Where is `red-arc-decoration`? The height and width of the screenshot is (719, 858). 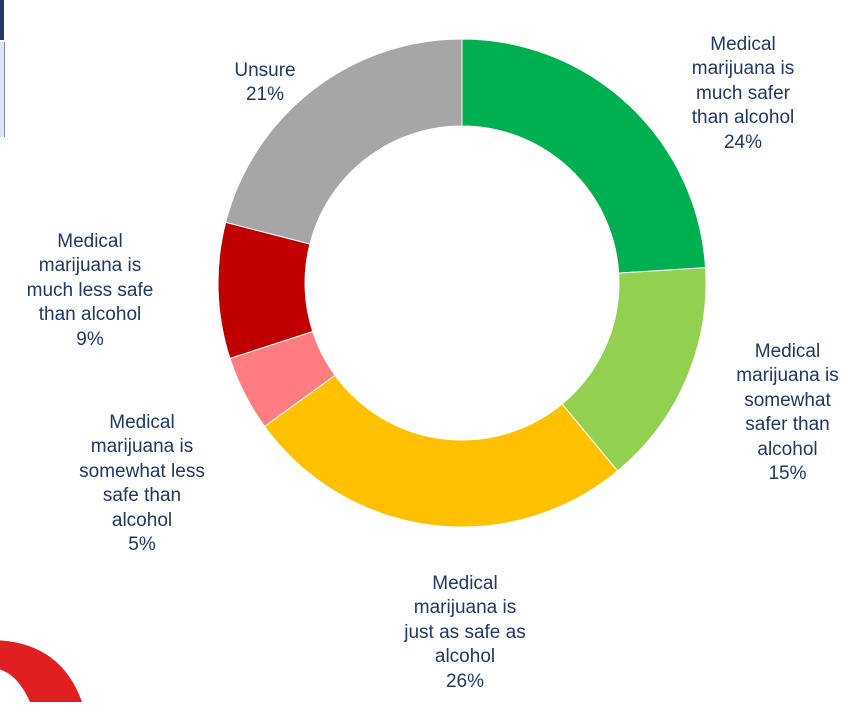 red-arc-decoration is located at coordinates (41, 671).